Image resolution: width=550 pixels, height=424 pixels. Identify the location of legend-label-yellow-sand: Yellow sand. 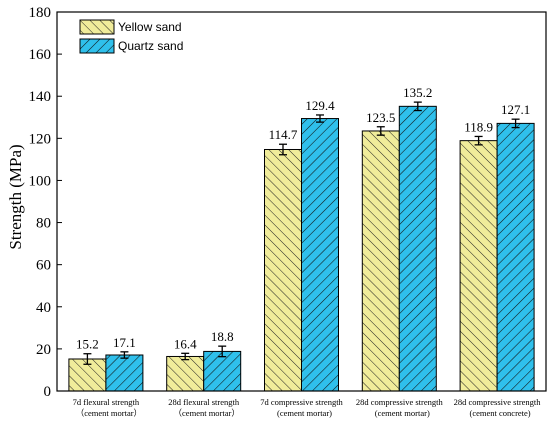
(150, 27).